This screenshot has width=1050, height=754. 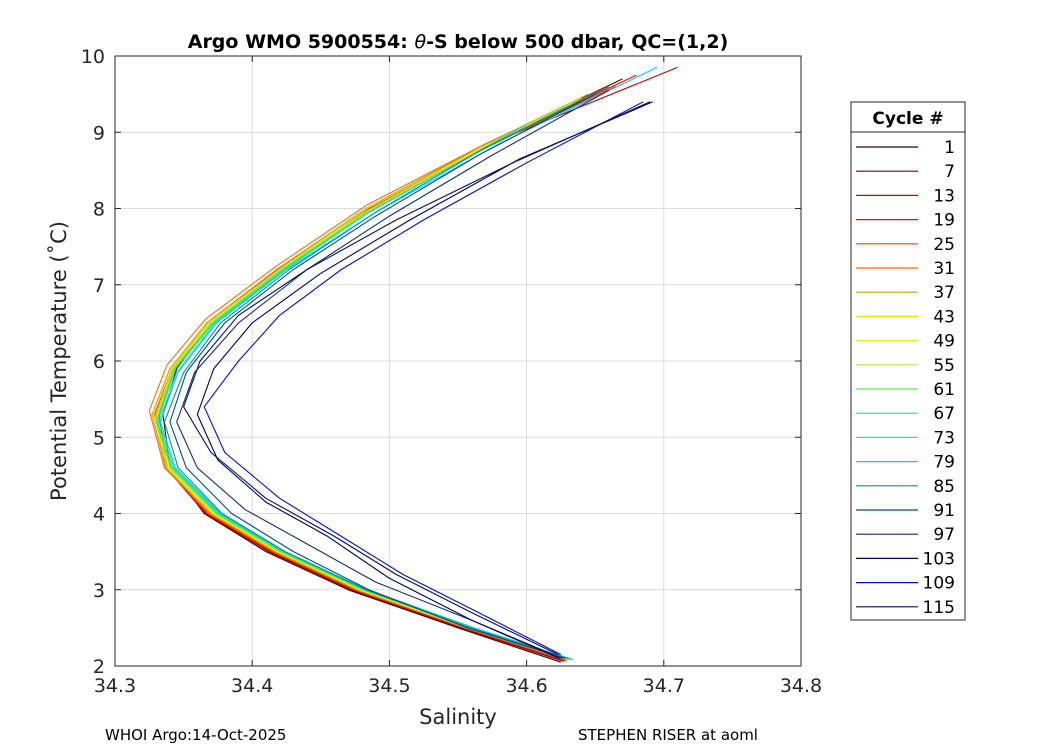 I want to click on legend-label-7: 7, so click(x=949, y=172).